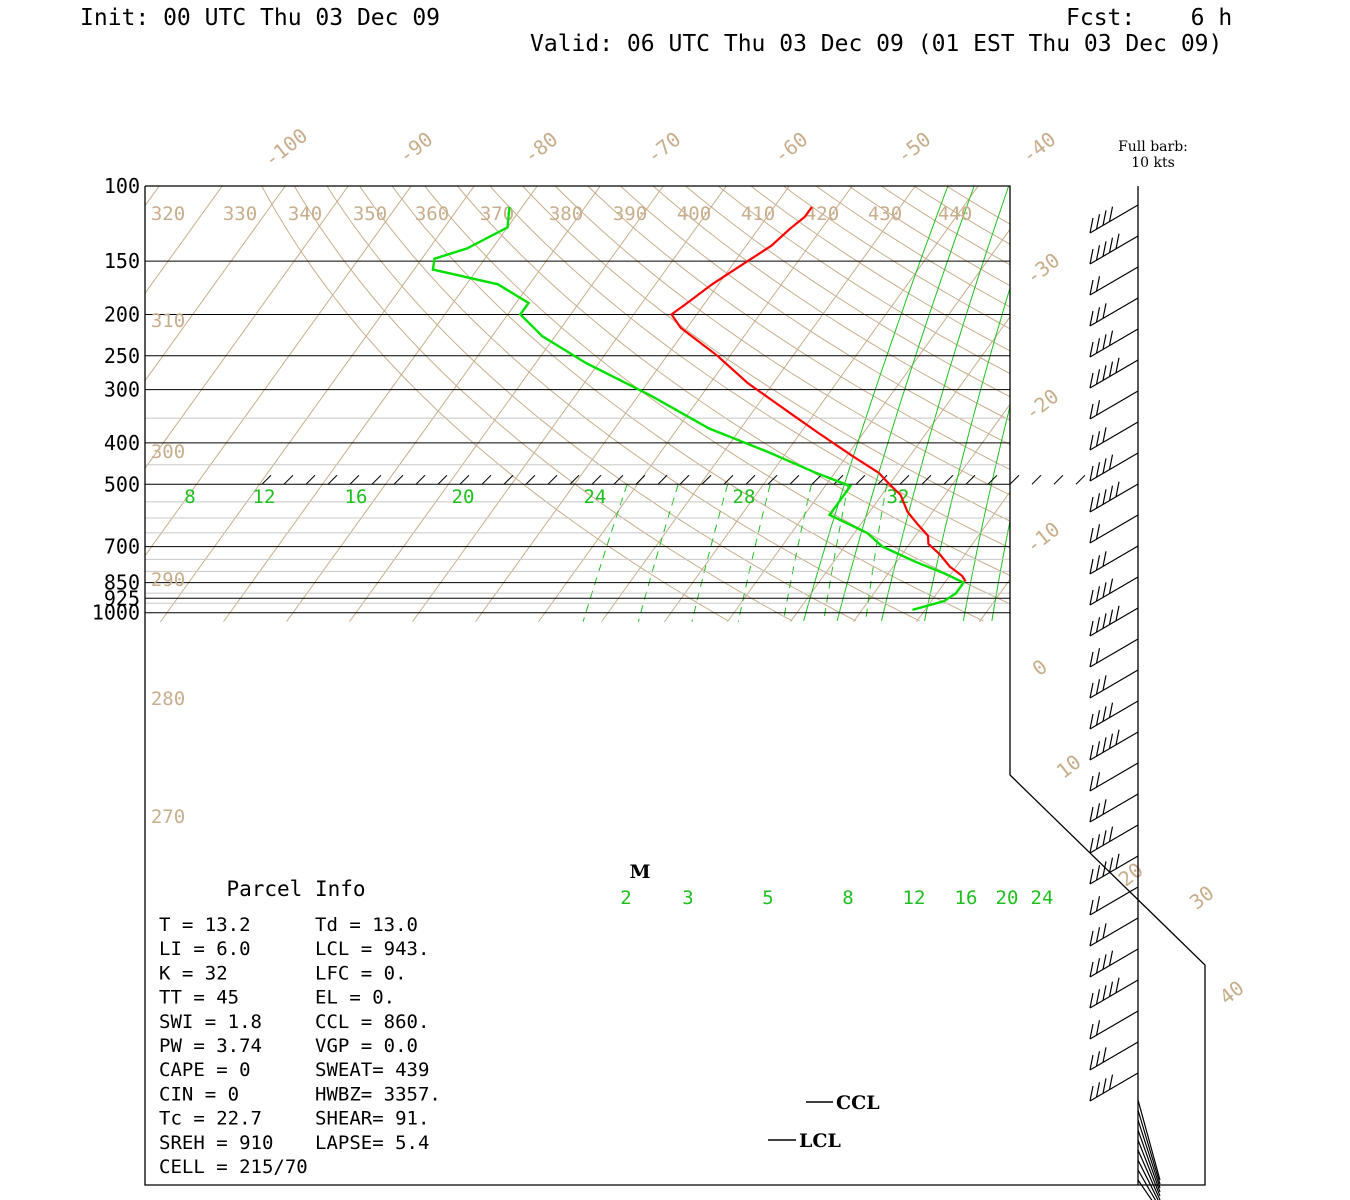 This screenshot has width=1350, height=1200. I want to click on mixing-ratio-label: 20, so click(1007, 898).